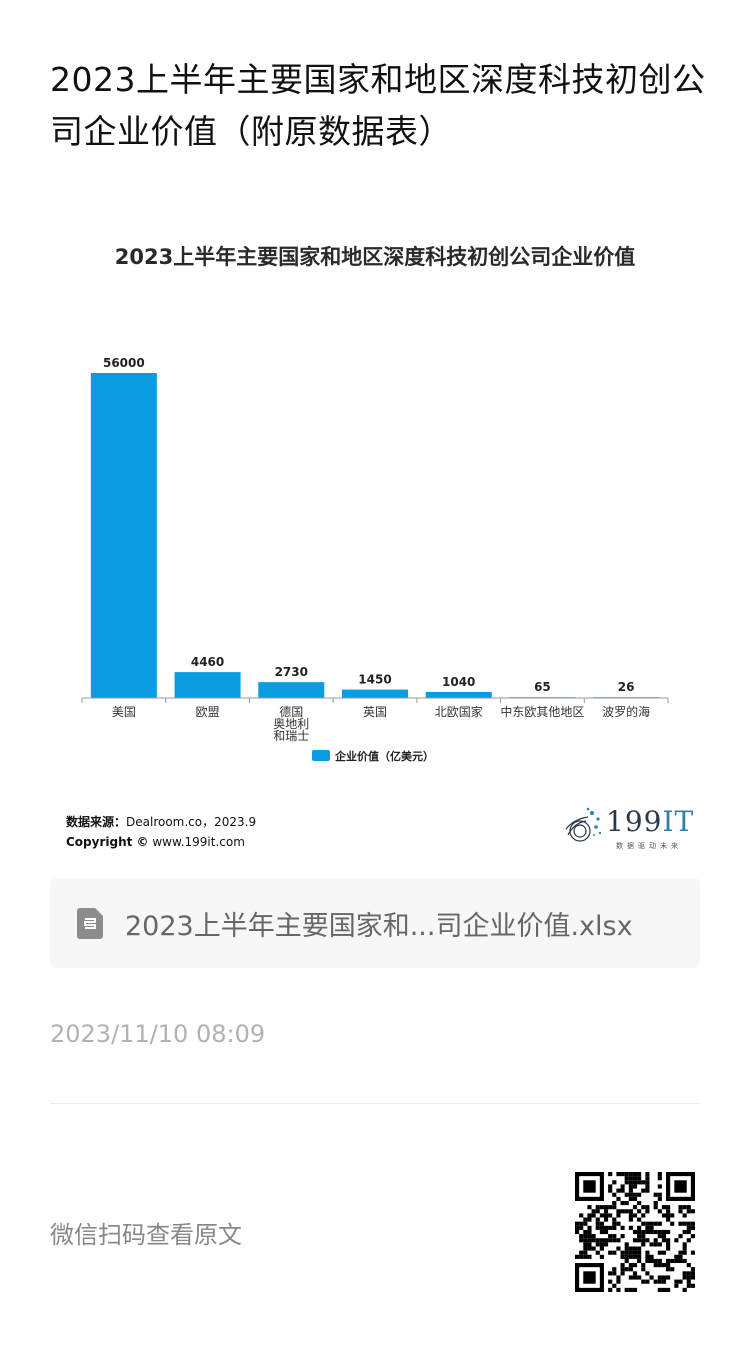  I want to click on spreadsheet-file-icon, so click(90, 923).